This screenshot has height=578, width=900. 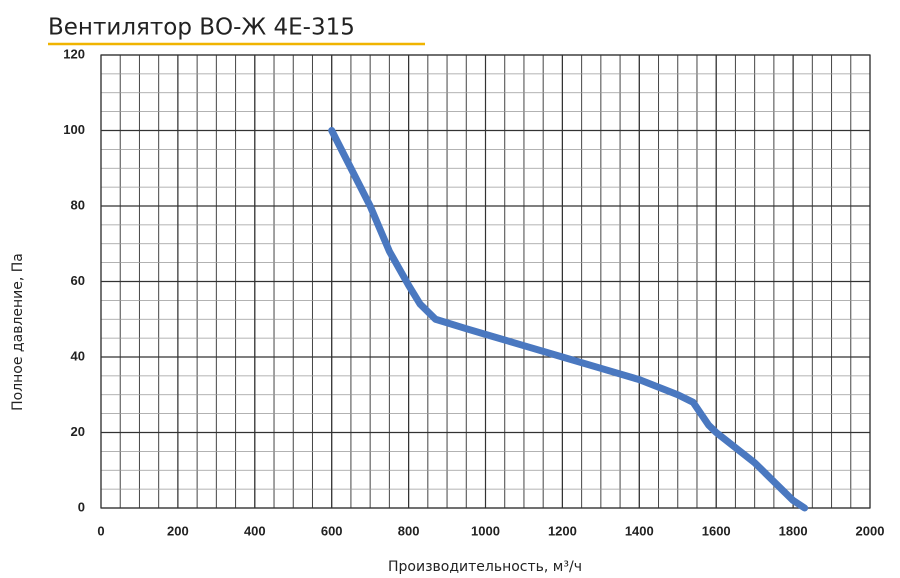 What do you see at coordinates (18, 332) in the screenshot?
I see `y-axis-label: Полное давление, Па` at bounding box center [18, 332].